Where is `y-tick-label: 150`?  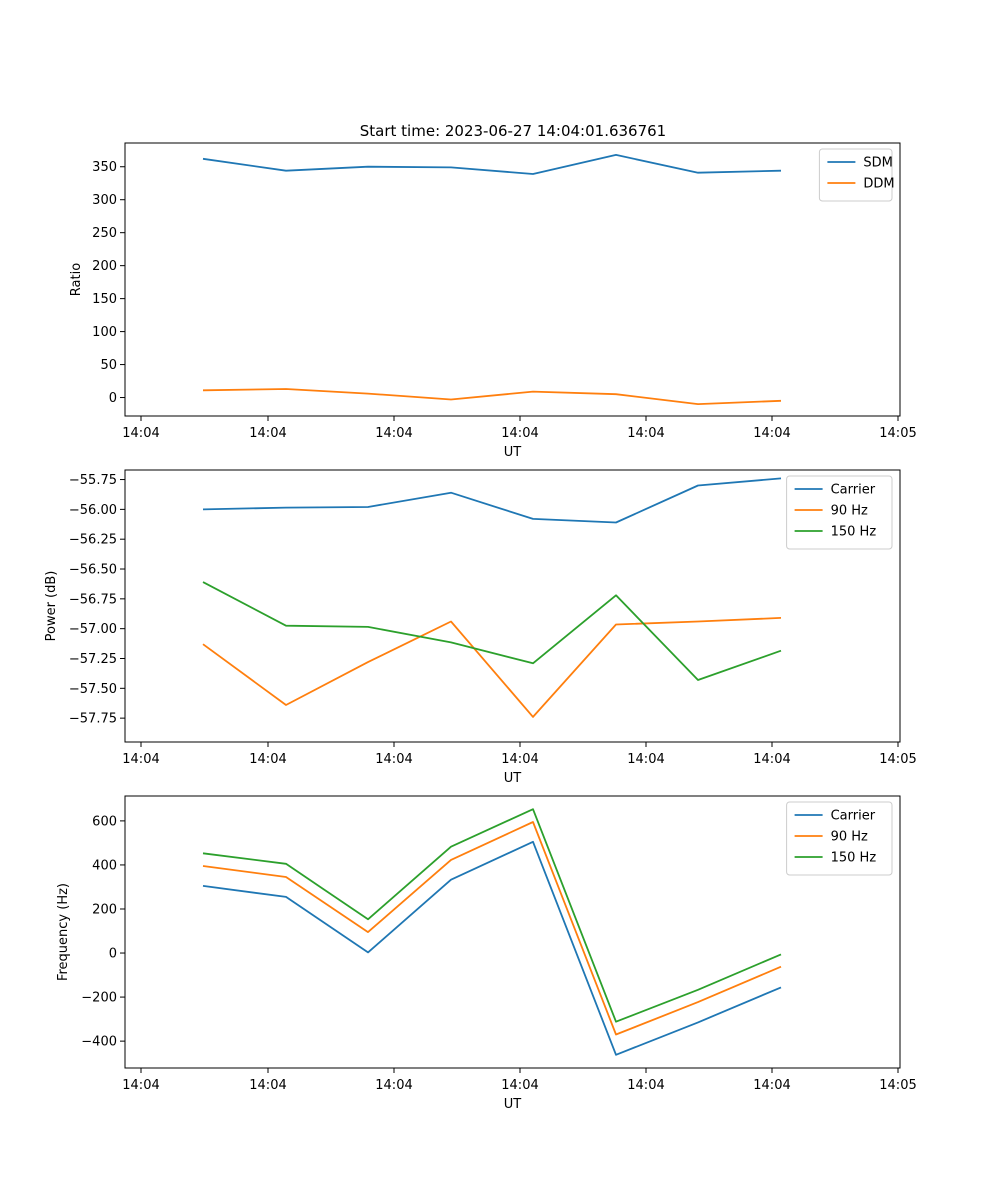
y-tick-label: 150 is located at coordinates (104, 299).